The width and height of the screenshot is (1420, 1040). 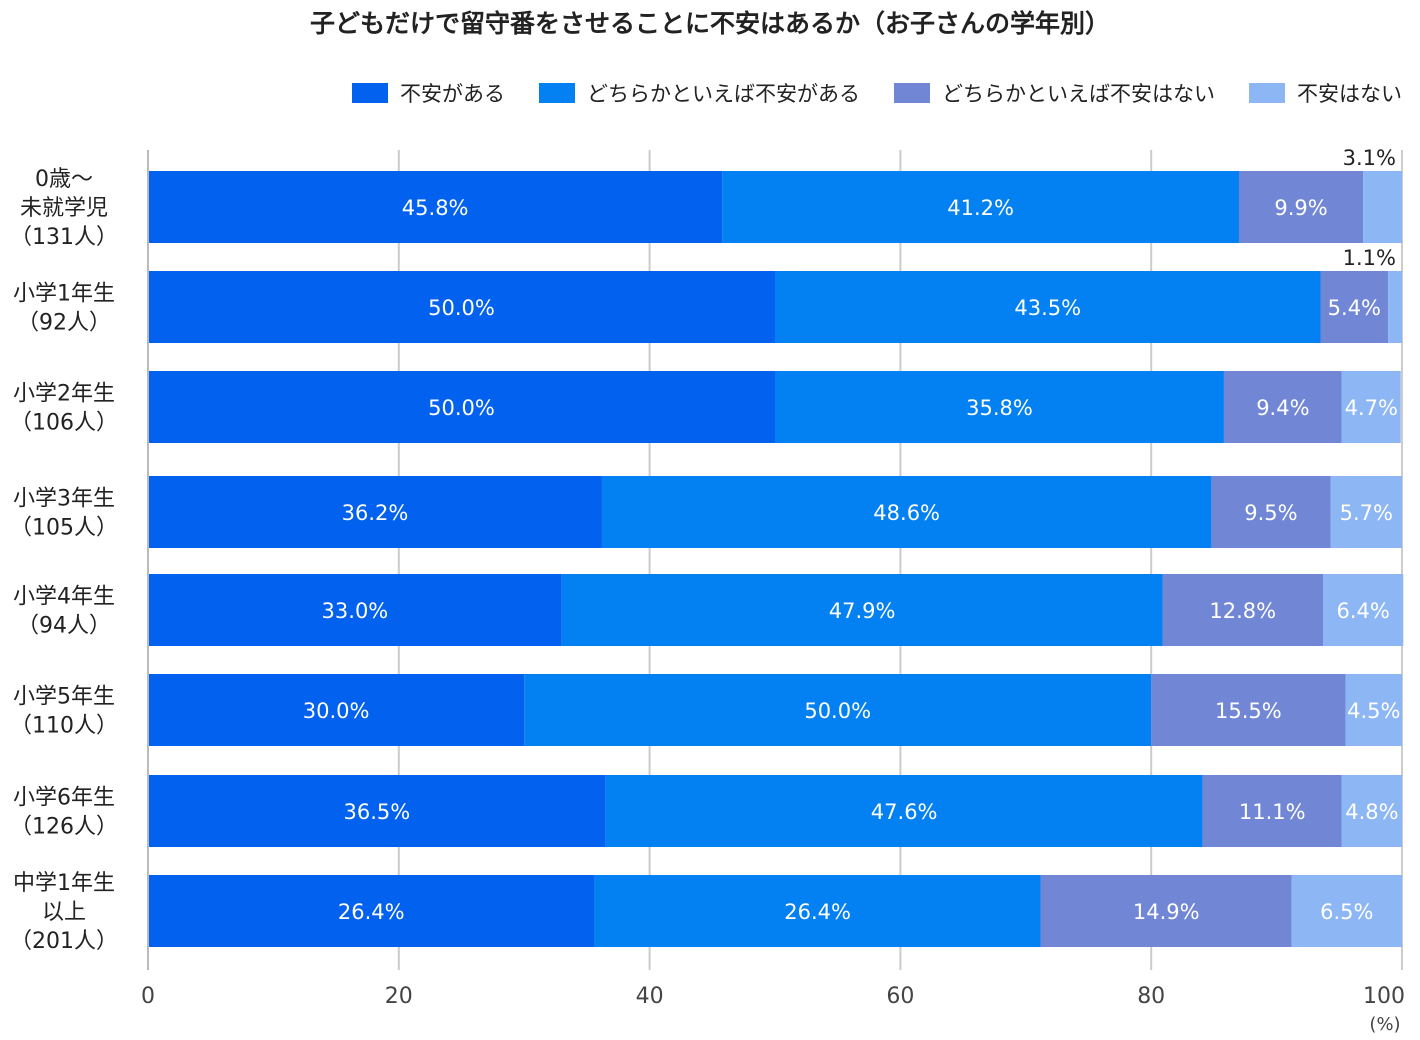 I want to click on data-label: 30.0%, so click(x=336, y=711).